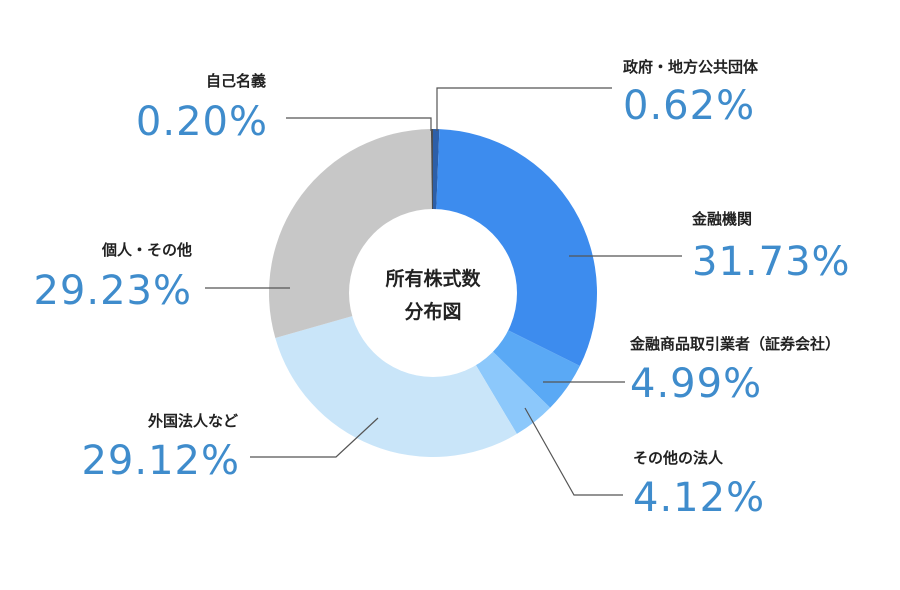 Image resolution: width=900 pixels, height=590 pixels. What do you see at coordinates (696, 384) in the screenshot?
I see `slice-pct-securities: 4.99%` at bounding box center [696, 384].